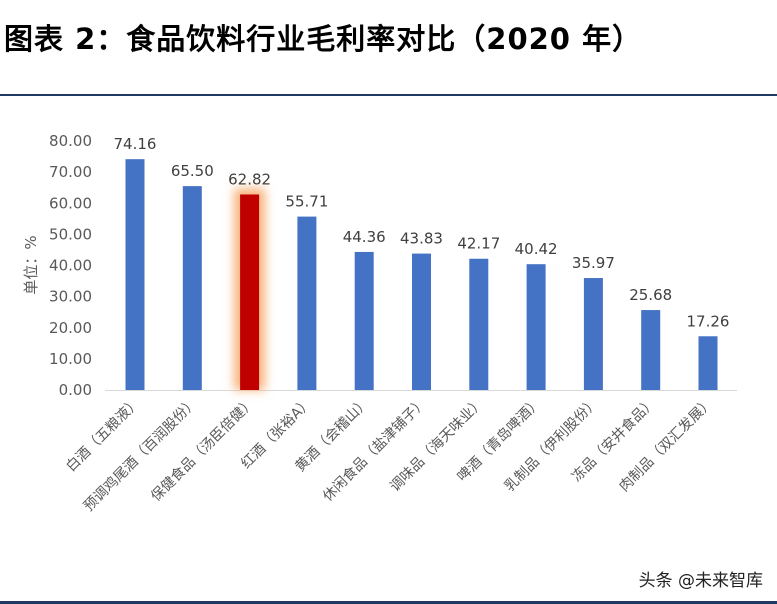  I want to click on x-tick-label: 乳制品（伊利股份）, so click(552, 445).